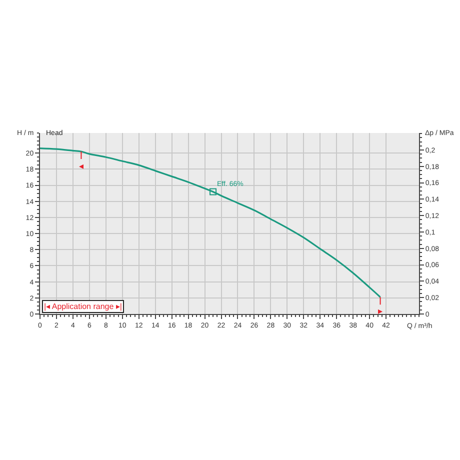 This screenshot has width=460, height=460. Describe the element at coordinates (380, 311) in the screenshot. I see `annotation: ▸` at that location.